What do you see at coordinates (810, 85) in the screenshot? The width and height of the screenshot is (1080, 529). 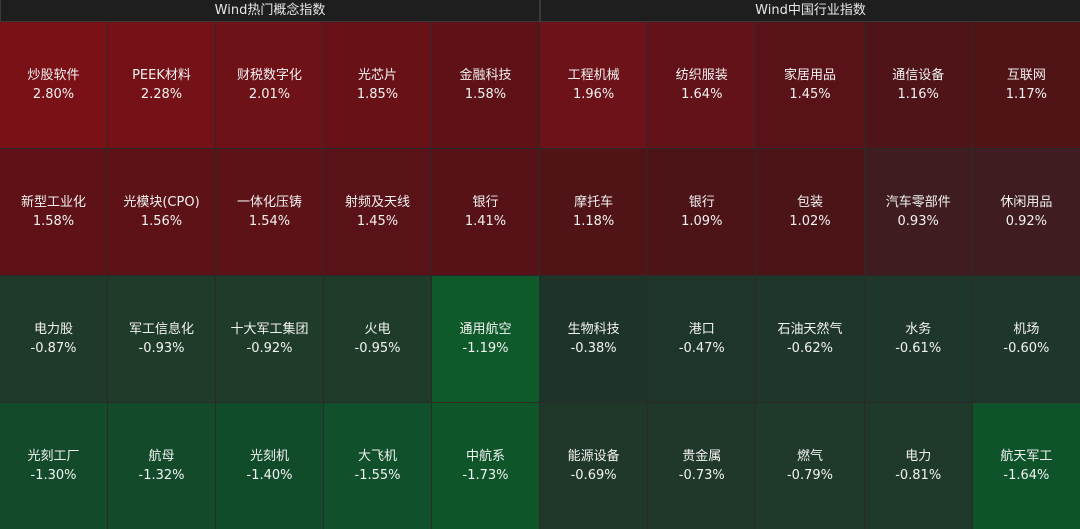 I see `industry-tile: 家居用品 1.45%` at bounding box center [810, 85].